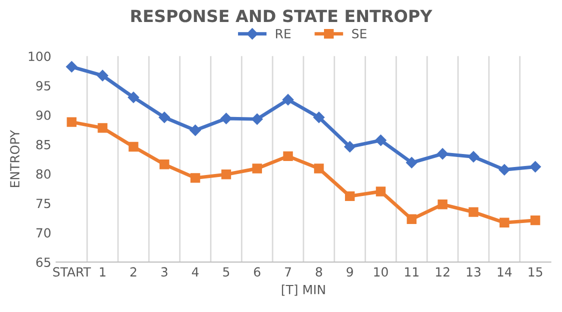  I want to click on x-tick-label: 7, so click(288, 271).